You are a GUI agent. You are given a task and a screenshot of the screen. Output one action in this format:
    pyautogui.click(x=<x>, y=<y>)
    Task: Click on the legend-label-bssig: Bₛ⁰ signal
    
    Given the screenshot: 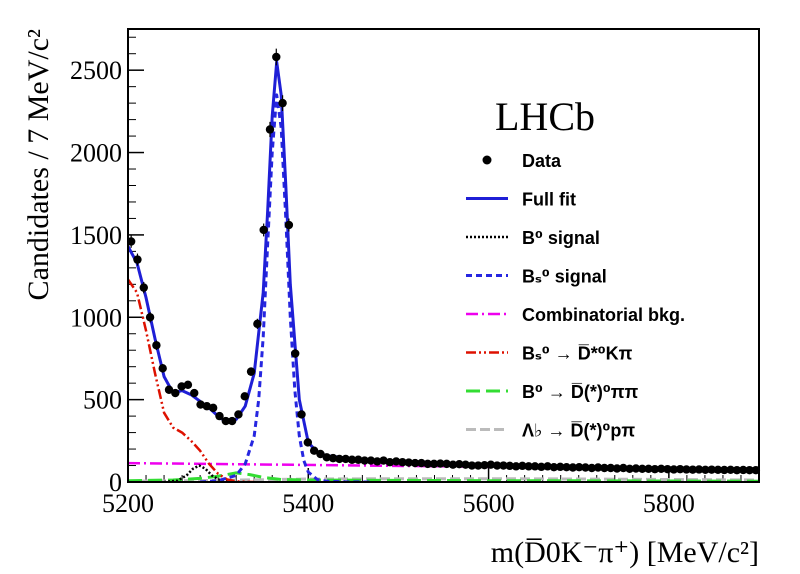 What is the action you would take?
    pyautogui.click(x=564, y=277)
    